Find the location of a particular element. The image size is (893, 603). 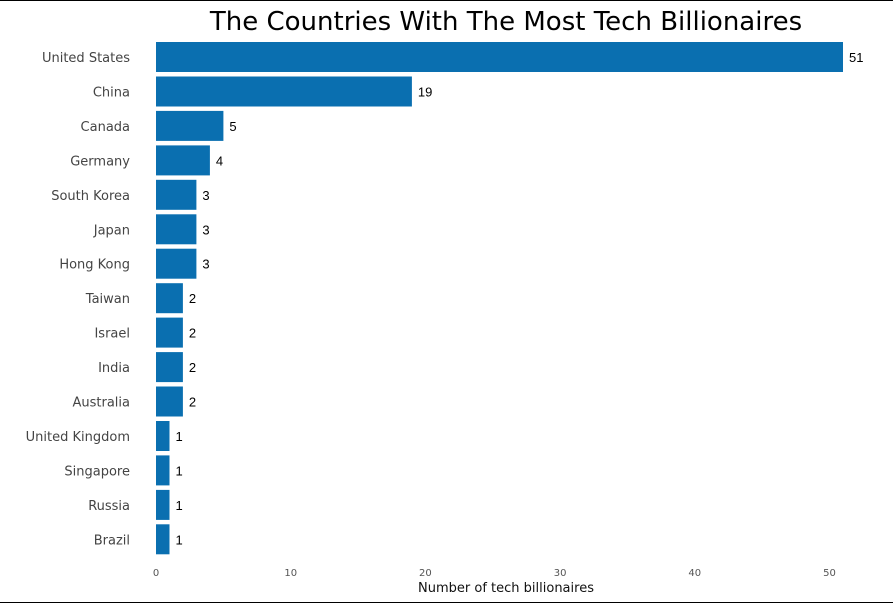

category-label: Russia is located at coordinates (109, 506).